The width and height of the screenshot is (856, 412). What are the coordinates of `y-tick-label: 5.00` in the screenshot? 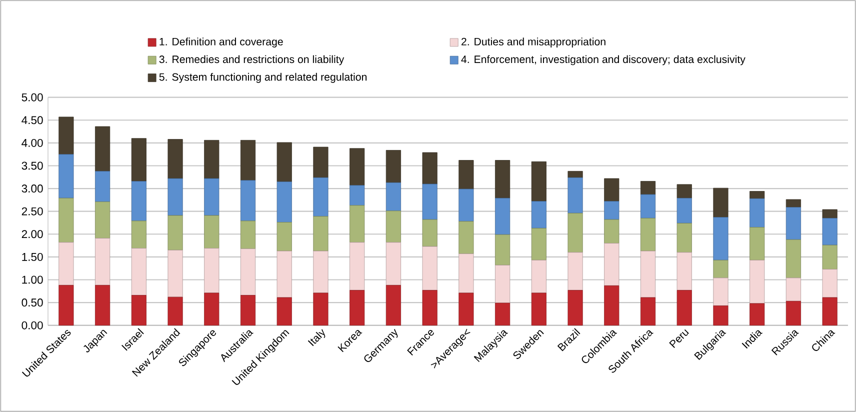 It's located at (32, 97).